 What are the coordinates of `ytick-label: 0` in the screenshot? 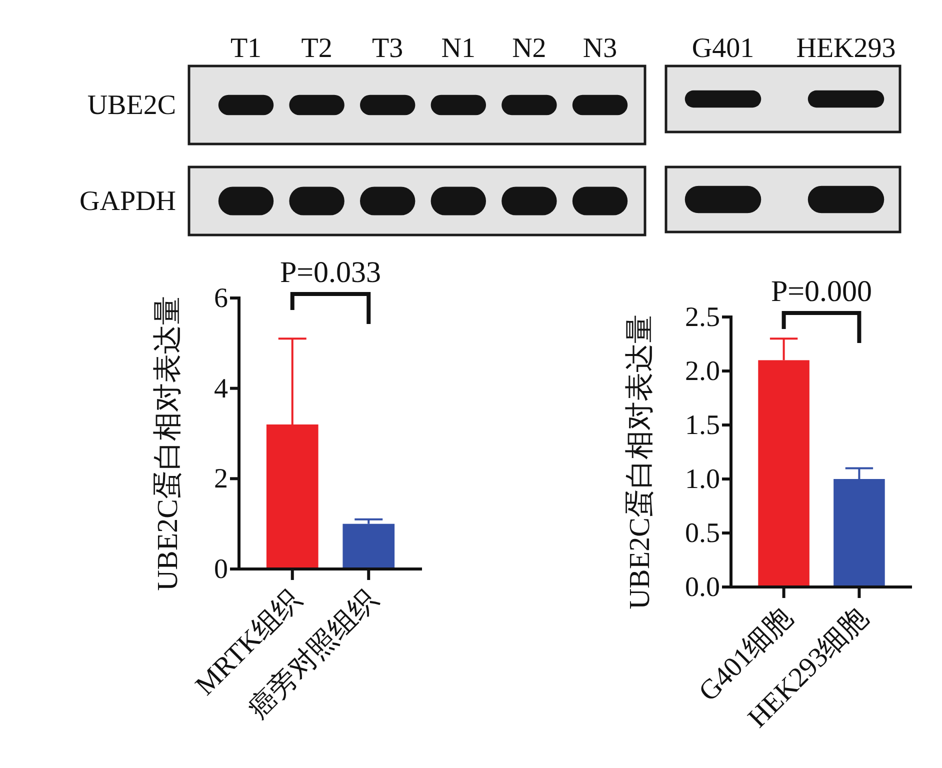 It's located at (221, 569).